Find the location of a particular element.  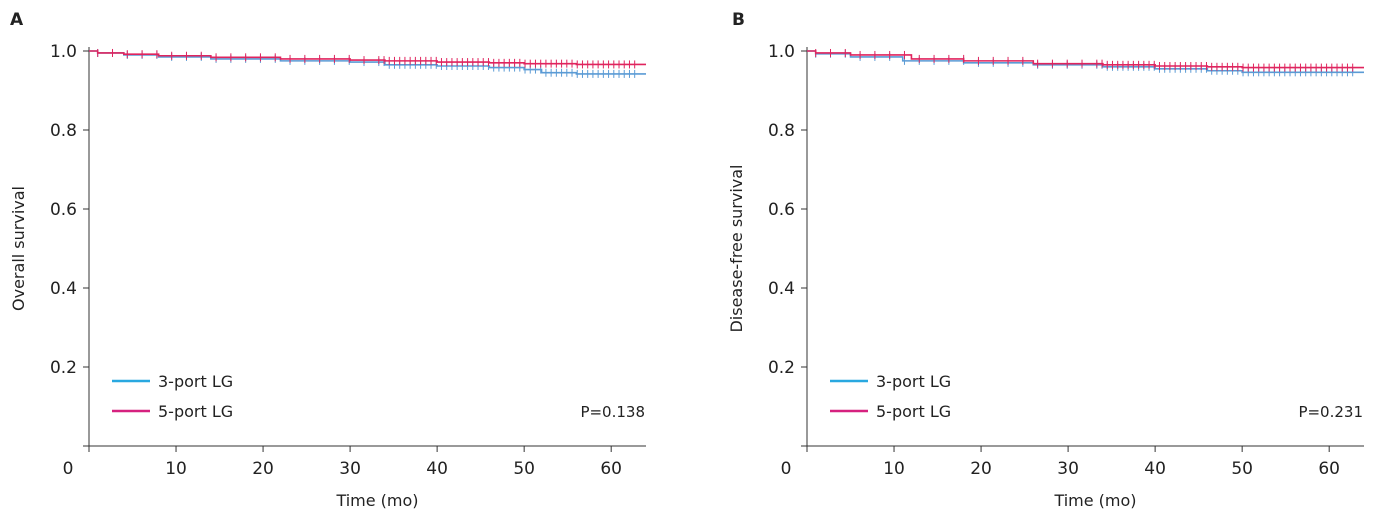

y-axis-label: Disease-free survival is located at coordinates (736, 248).